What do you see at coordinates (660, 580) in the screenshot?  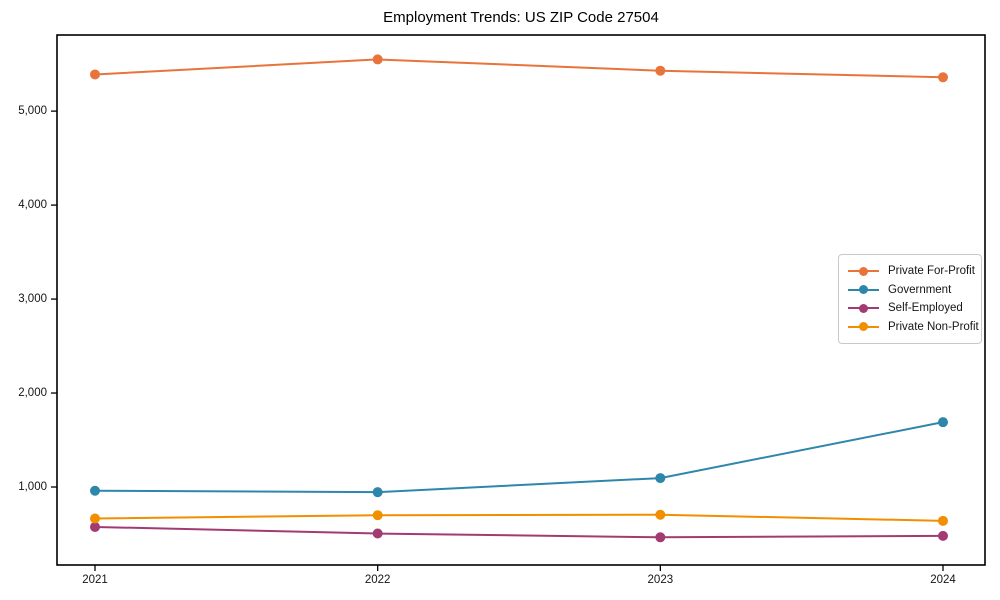 I see `x-tick-label: 2023` at bounding box center [660, 580].